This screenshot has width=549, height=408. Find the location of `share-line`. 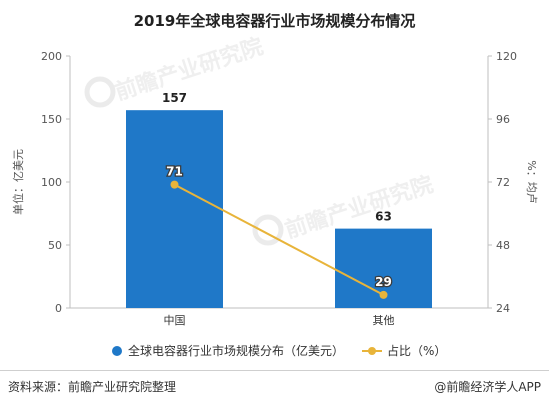

share-line is located at coordinates (279, 239).